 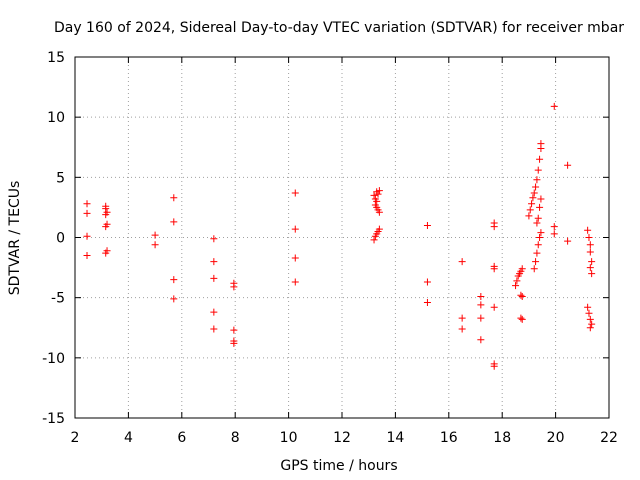 What do you see at coordinates (395, 438) in the screenshot?
I see `x-tick-label: 14` at bounding box center [395, 438].